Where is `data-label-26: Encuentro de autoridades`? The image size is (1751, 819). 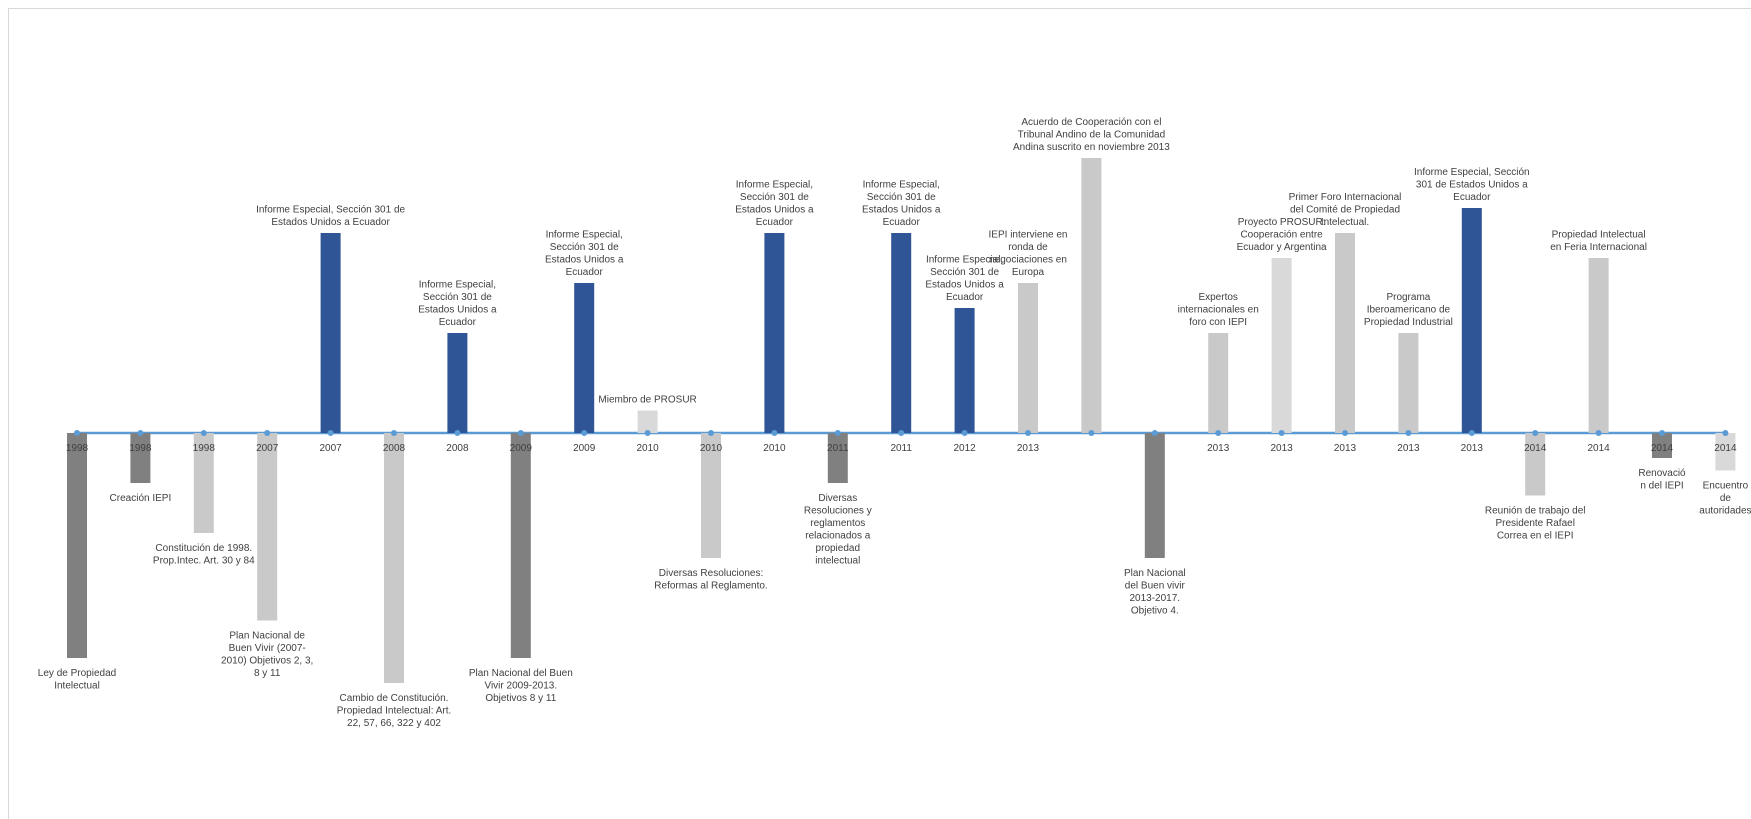 data-label-26: Encuentro de autoridades is located at coordinates (1725, 499).